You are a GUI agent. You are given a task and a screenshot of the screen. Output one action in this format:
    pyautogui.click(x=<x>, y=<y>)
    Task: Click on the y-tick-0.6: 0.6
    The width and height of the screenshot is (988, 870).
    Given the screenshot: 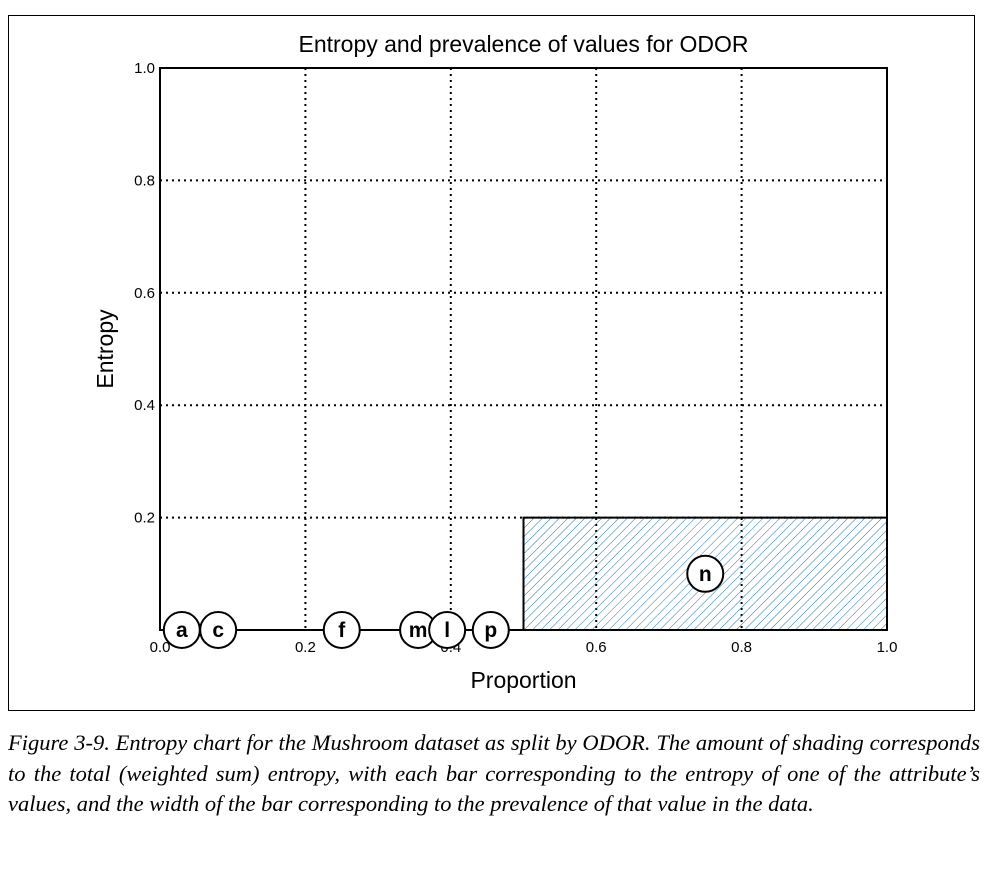 What is the action you would take?
    pyautogui.click(x=144, y=293)
    